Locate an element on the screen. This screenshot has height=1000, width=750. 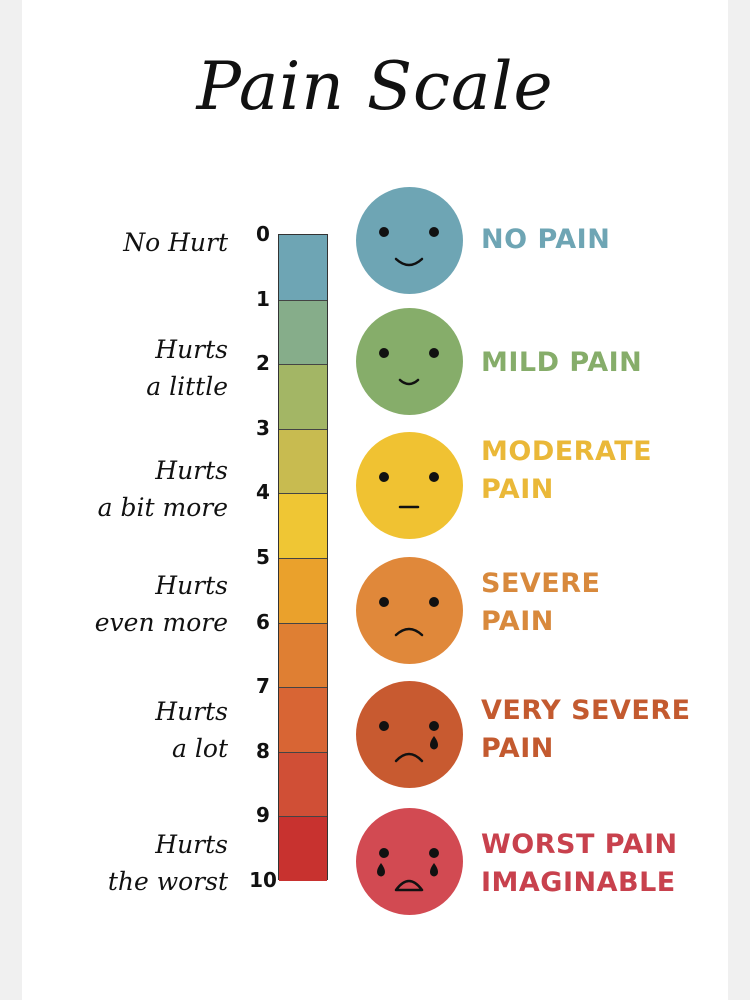
pain-level-label: NO PAIN is located at coordinates (601, 240).